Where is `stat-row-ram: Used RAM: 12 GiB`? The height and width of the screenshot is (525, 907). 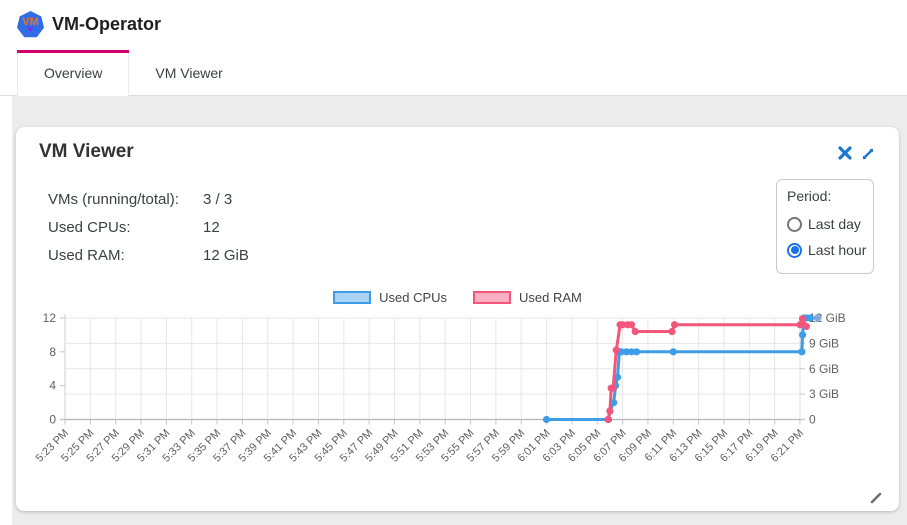
stat-row-ram: Used RAM: 12 GiB is located at coordinates (148, 255).